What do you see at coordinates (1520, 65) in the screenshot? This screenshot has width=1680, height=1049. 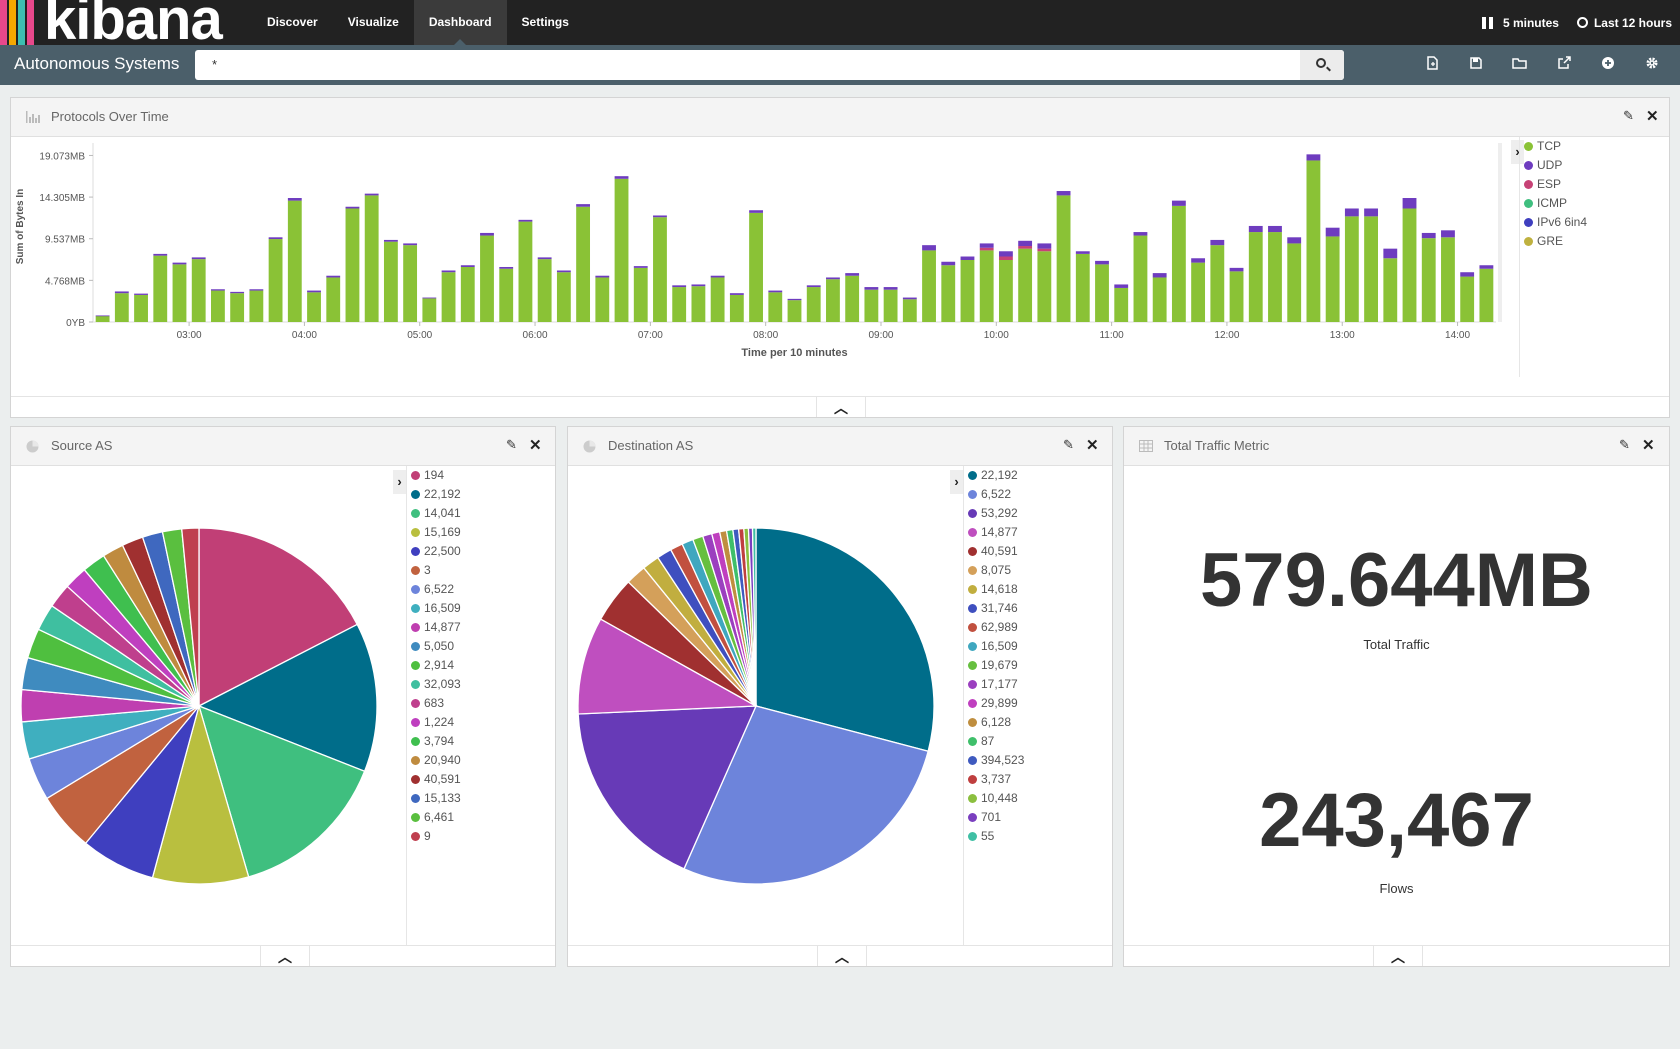 I see `open-dashboard-button` at bounding box center [1520, 65].